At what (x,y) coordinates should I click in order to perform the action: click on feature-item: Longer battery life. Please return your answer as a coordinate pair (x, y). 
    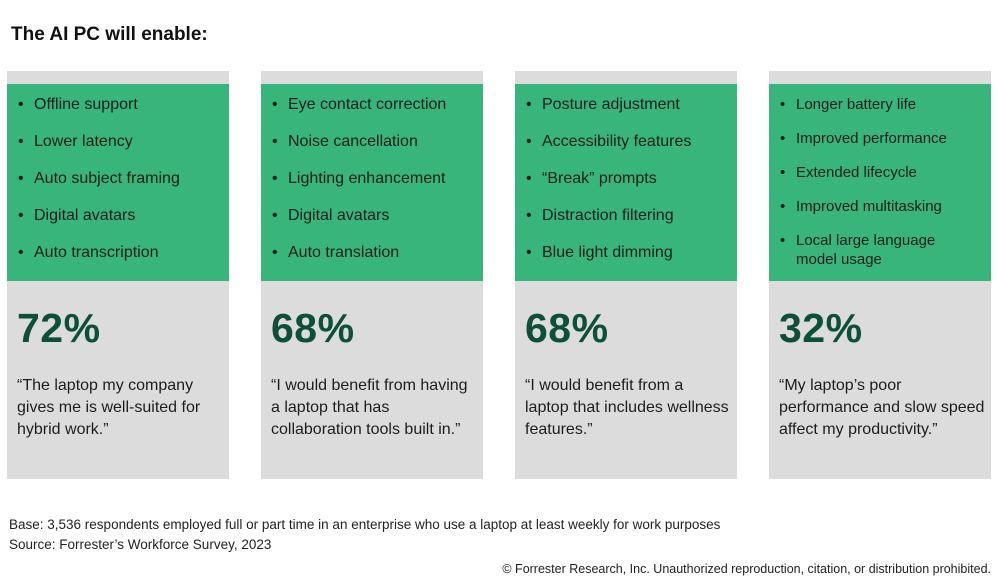
    Looking at the image, I should click on (878, 104).